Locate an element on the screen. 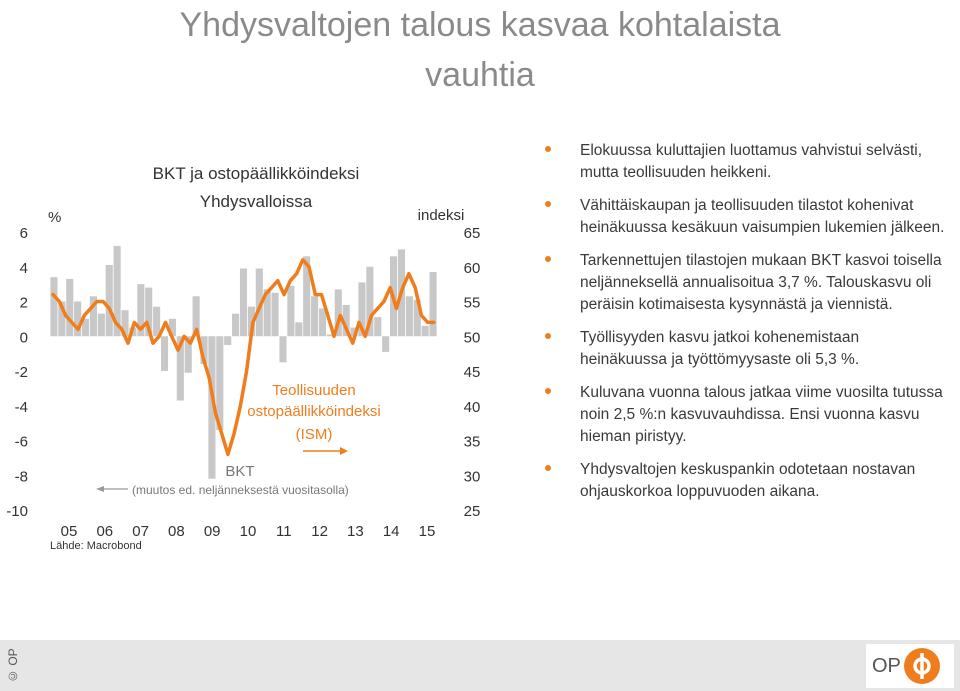 The height and width of the screenshot is (691, 960). left-tick-label: 6 is located at coordinates (24, 233).